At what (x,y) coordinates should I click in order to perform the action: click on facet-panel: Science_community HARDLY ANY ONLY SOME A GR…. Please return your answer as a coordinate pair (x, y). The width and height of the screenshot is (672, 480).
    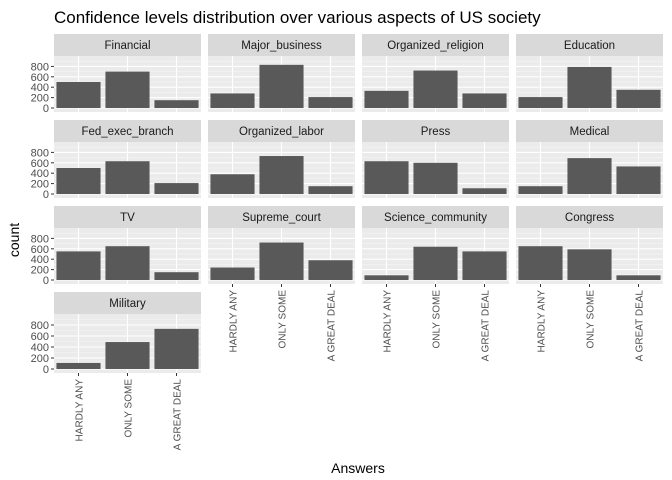
    Looking at the image, I should click on (435, 283).